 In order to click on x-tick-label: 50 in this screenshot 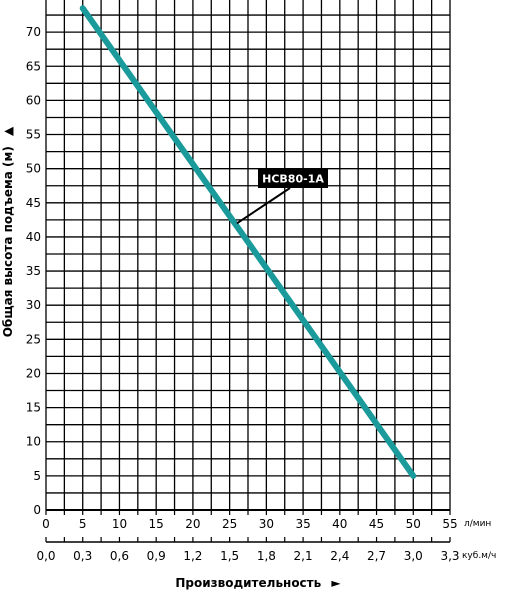, I will do `click(413, 524)`.